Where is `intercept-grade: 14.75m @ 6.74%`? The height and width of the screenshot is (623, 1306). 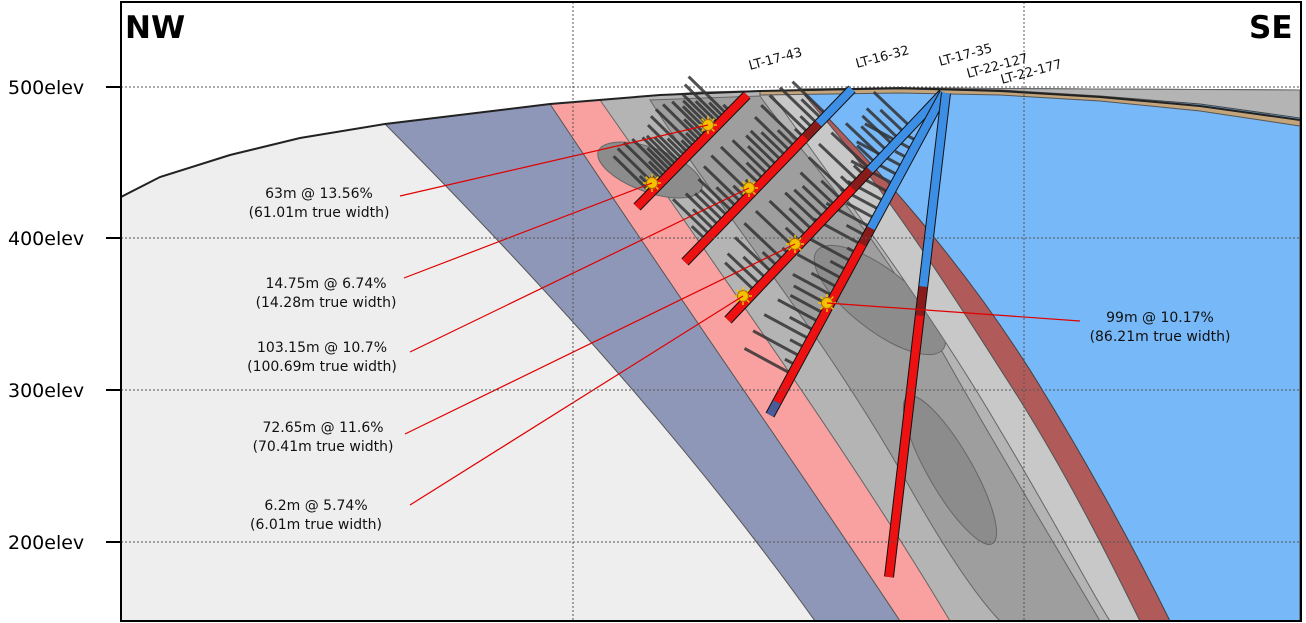 intercept-grade: 14.75m @ 6.74% is located at coordinates (325, 284).